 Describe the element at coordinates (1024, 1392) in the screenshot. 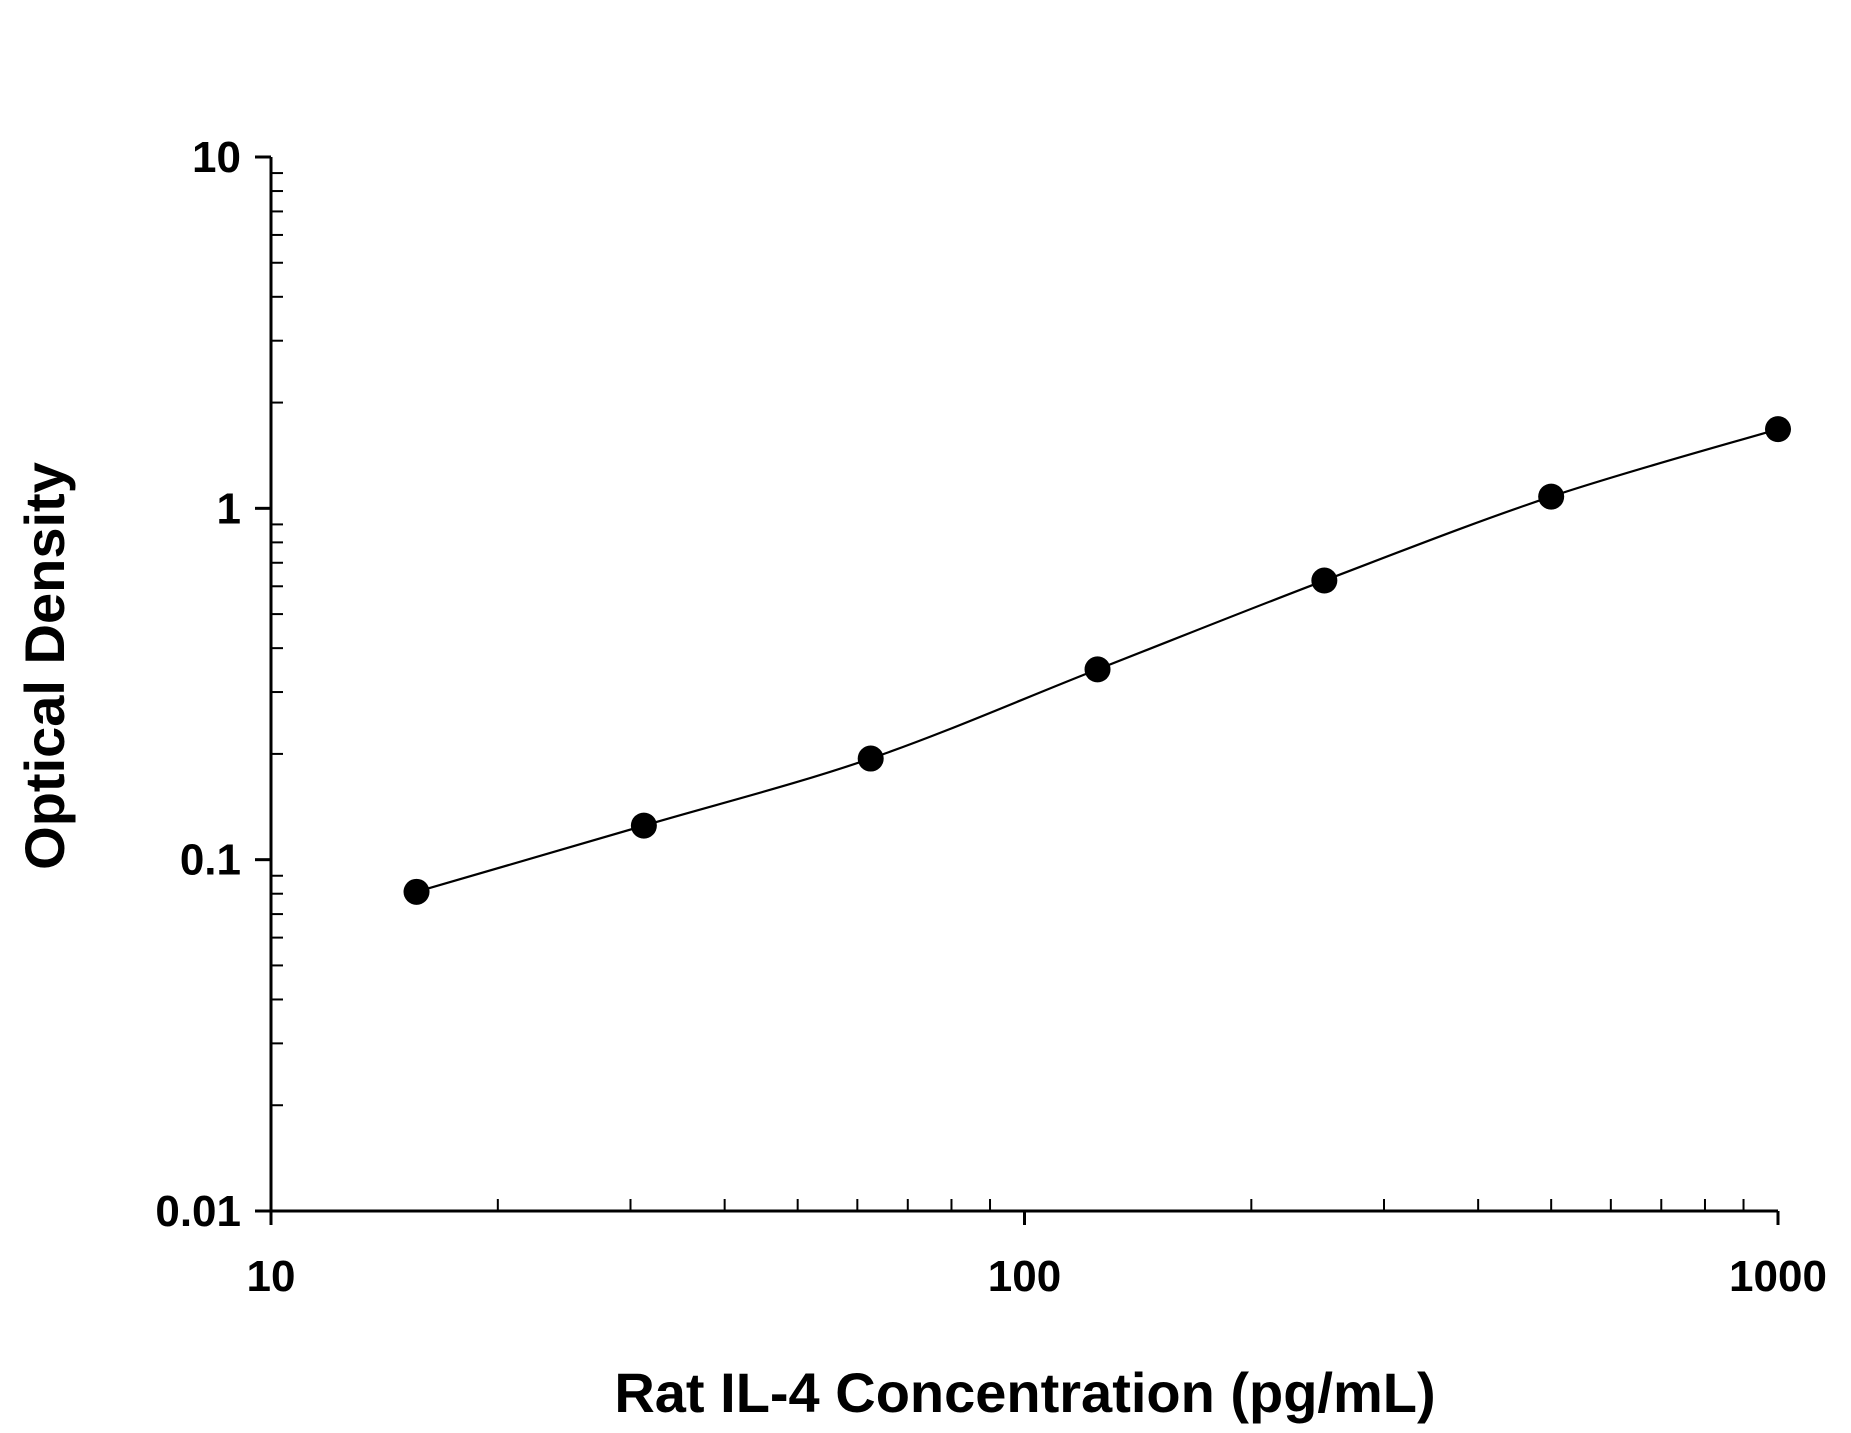

I see `x-axis-title: Rat IL-4 Concentration (pg/mL)` at that location.